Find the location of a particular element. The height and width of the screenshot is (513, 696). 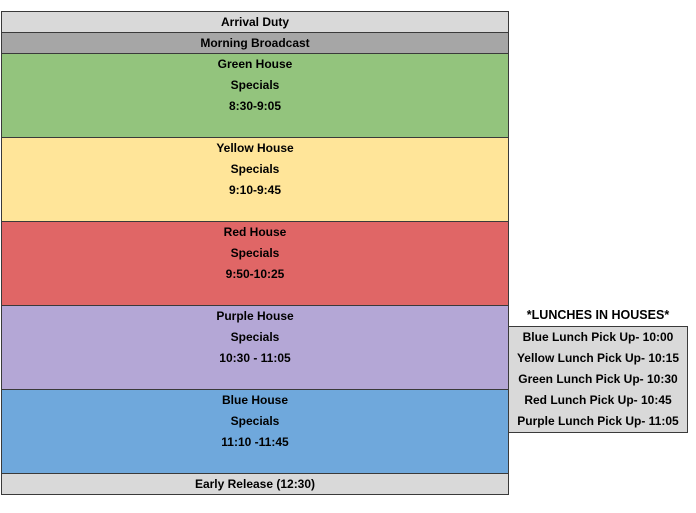

house-time: 8:30-9:05 is located at coordinates (255, 106).